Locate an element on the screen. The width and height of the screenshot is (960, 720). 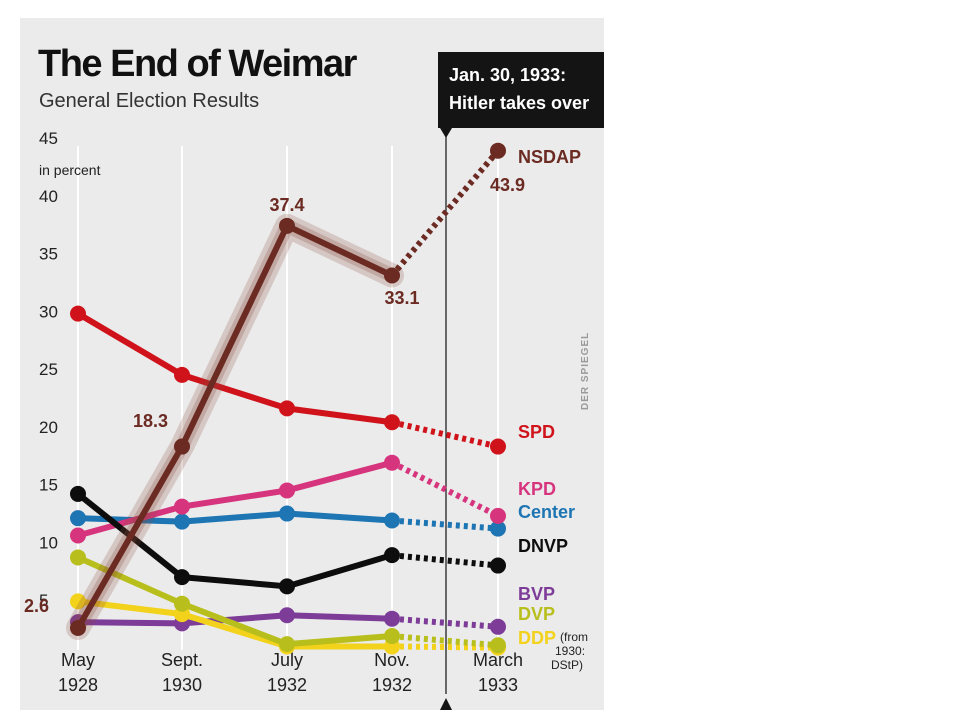
annotation-line1: Jan. 30, 1933: is located at coordinates (507, 75).